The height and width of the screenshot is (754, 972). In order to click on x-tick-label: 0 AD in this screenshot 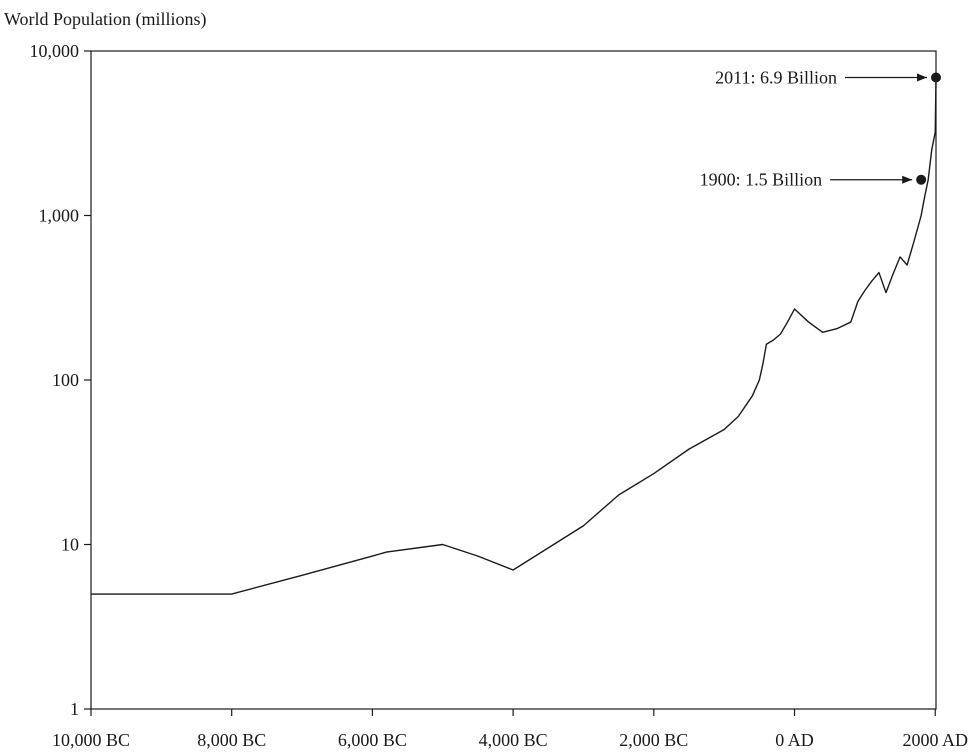, I will do `click(794, 740)`.